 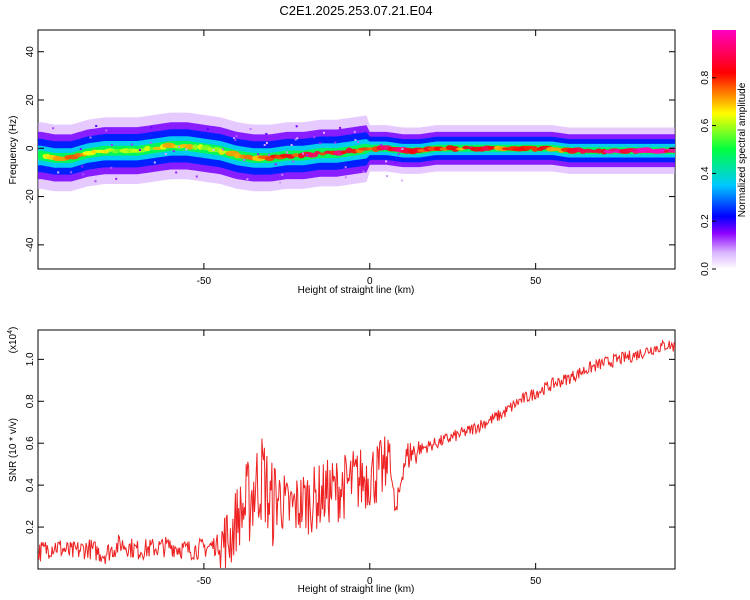 I want to click on spectrogram-y-tick-label: -40, so click(x=30, y=244).